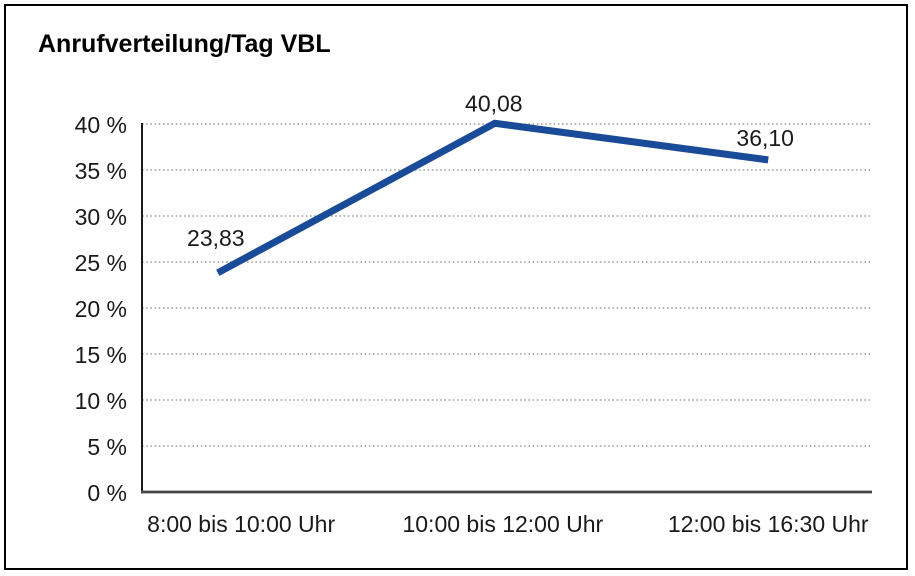  I want to click on y-tick-label: 35 %, so click(101, 171).